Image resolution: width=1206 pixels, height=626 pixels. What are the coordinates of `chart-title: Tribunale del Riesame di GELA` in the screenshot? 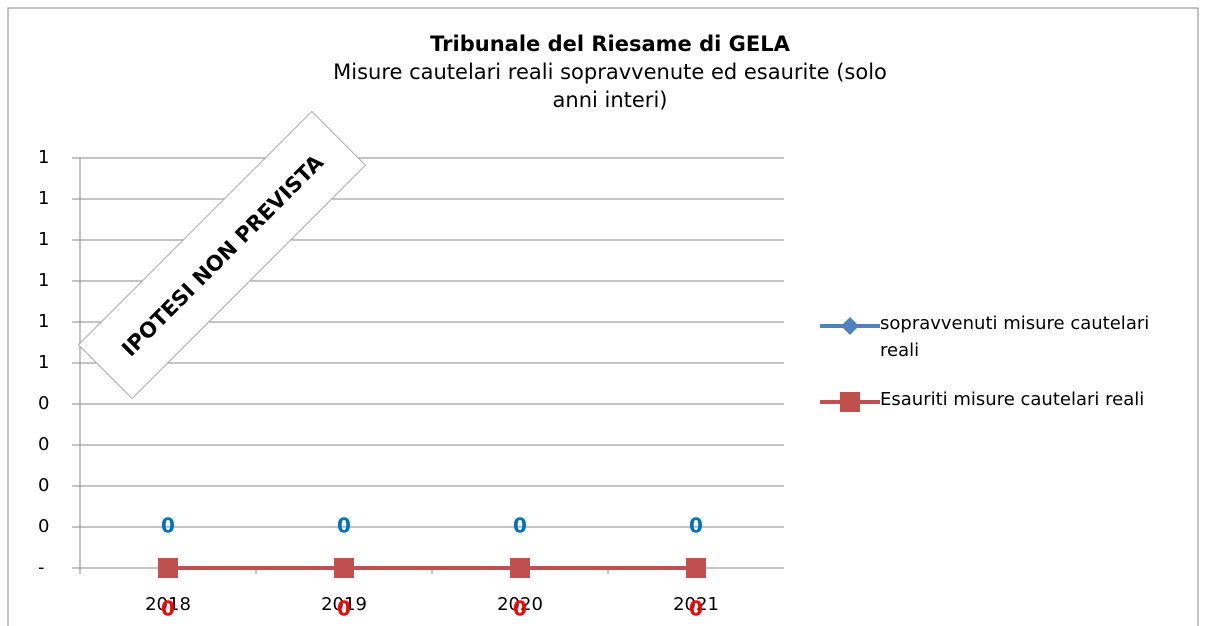 It's located at (610, 44).